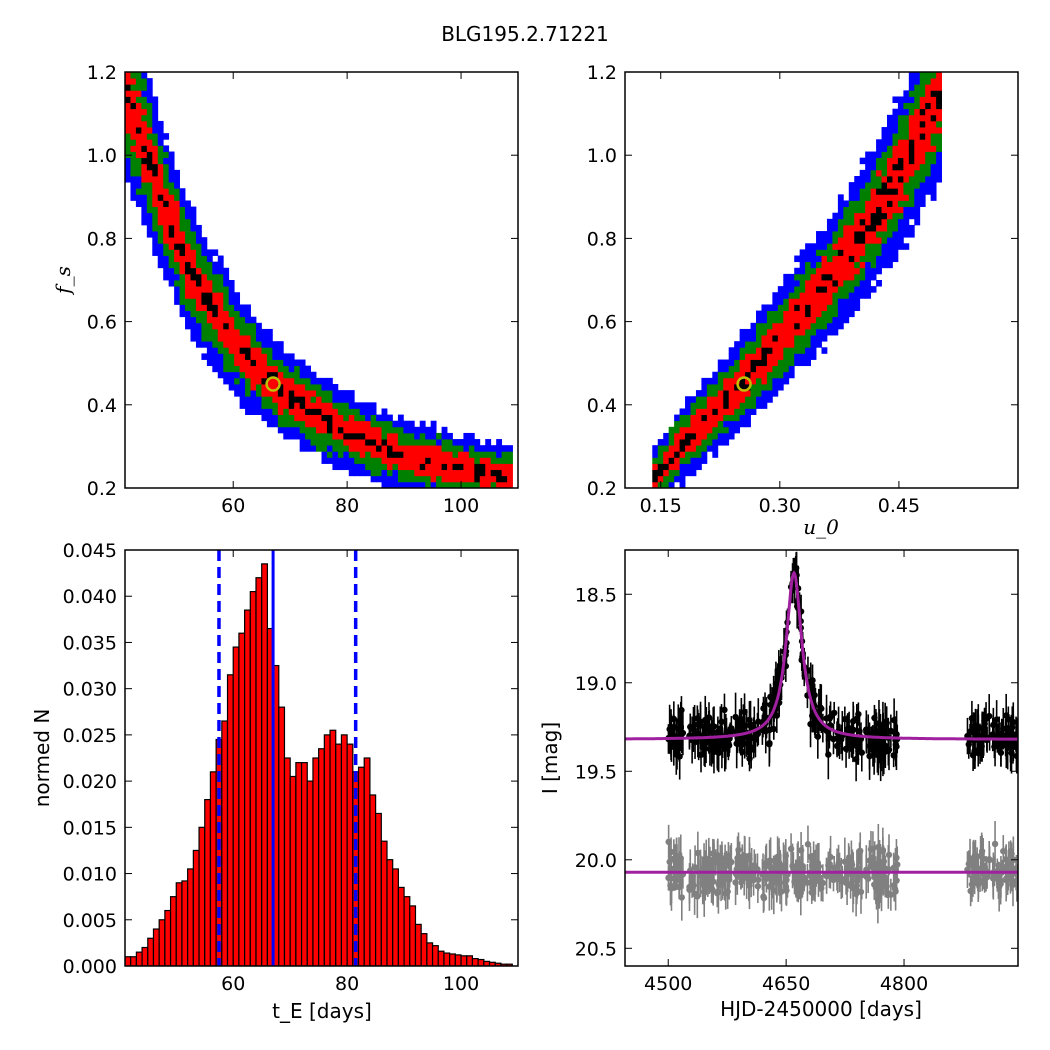 This screenshot has width=1050, height=1050. Describe the element at coordinates (233, 984) in the screenshot. I see `te-histogram-xtick-label: 60` at that location.